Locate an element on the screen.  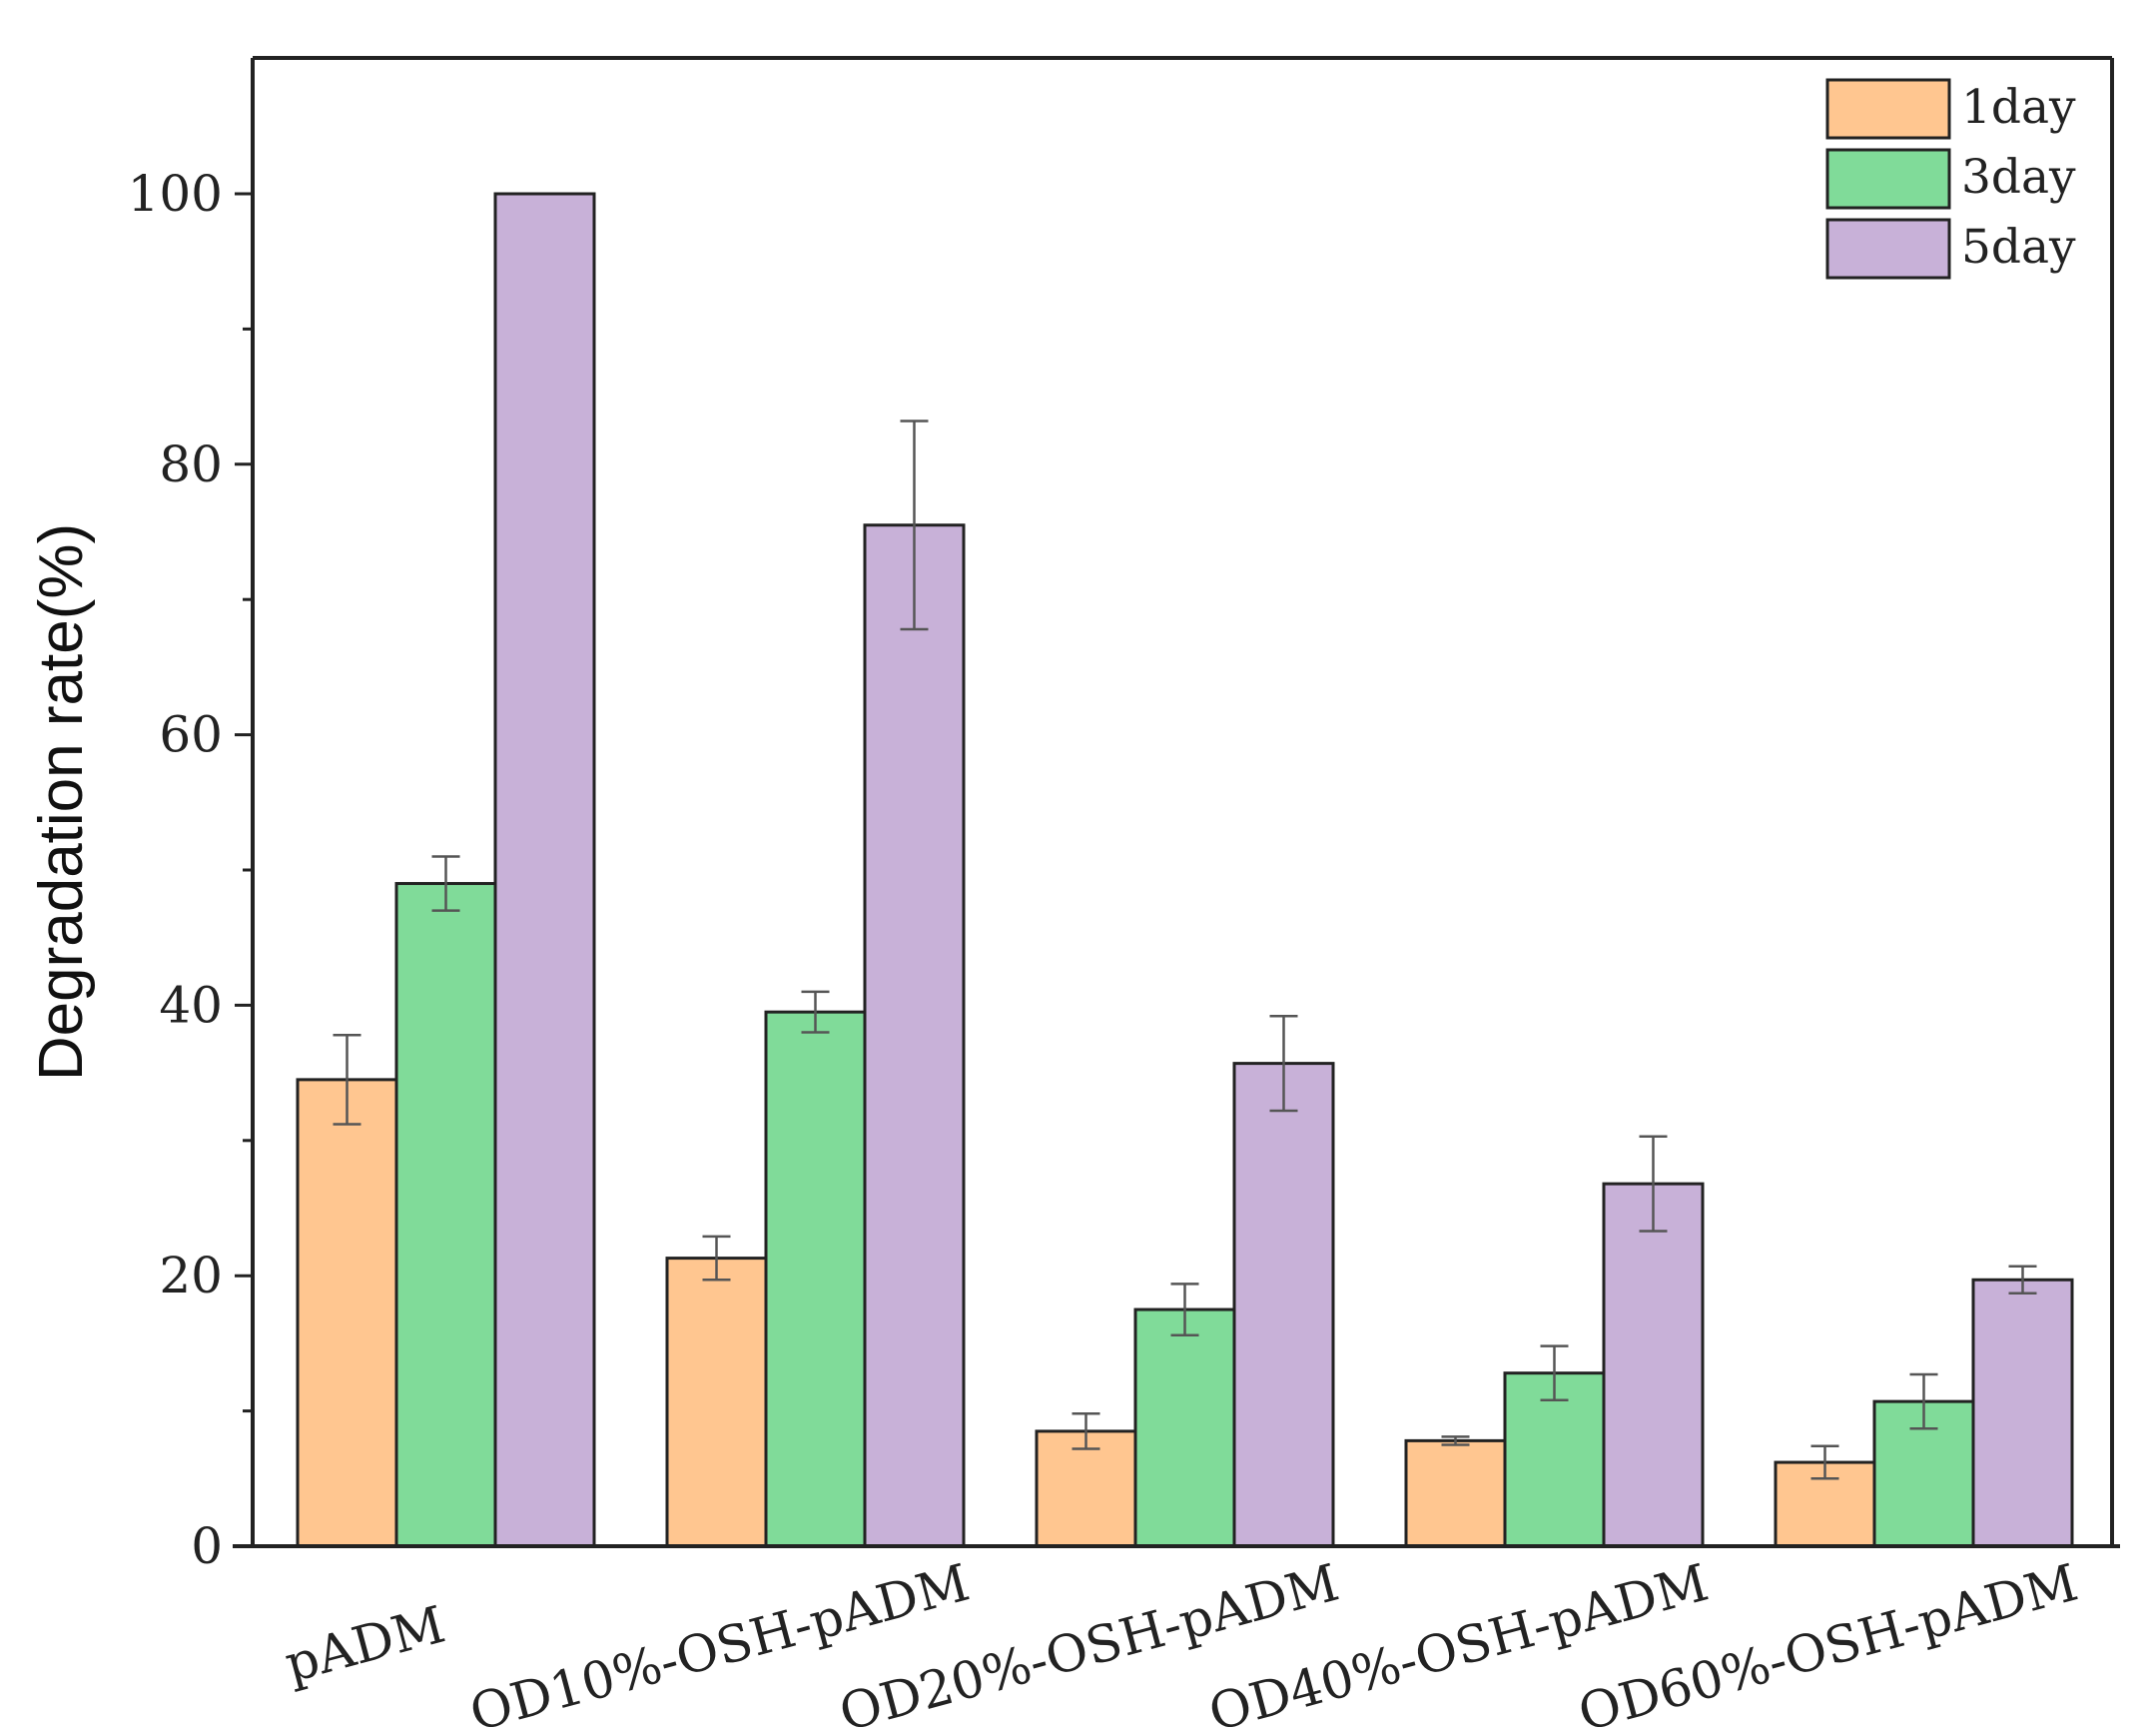
legend-swatch-1day is located at coordinates (1888, 109).